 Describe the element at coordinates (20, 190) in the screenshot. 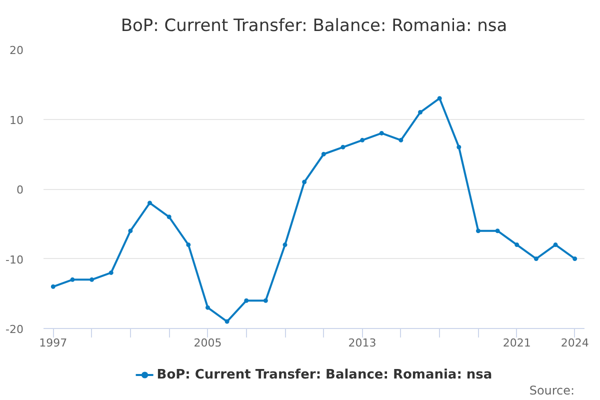

I see `y-tick-label: 0` at that location.